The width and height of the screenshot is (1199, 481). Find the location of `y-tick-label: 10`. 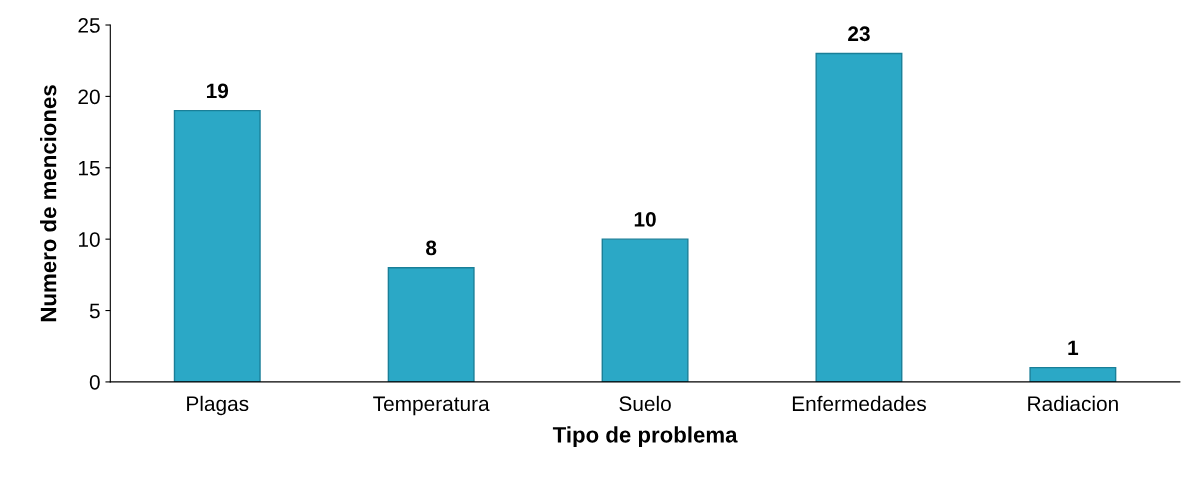

y-tick-label: 10 is located at coordinates (89, 239).